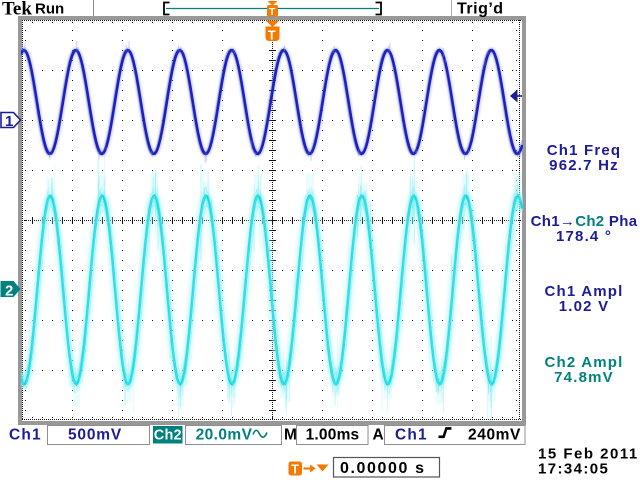  What do you see at coordinates (583, 362) in the screenshot?
I see `svg-text: Ch2 Ampl` at bounding box center [583, 362].